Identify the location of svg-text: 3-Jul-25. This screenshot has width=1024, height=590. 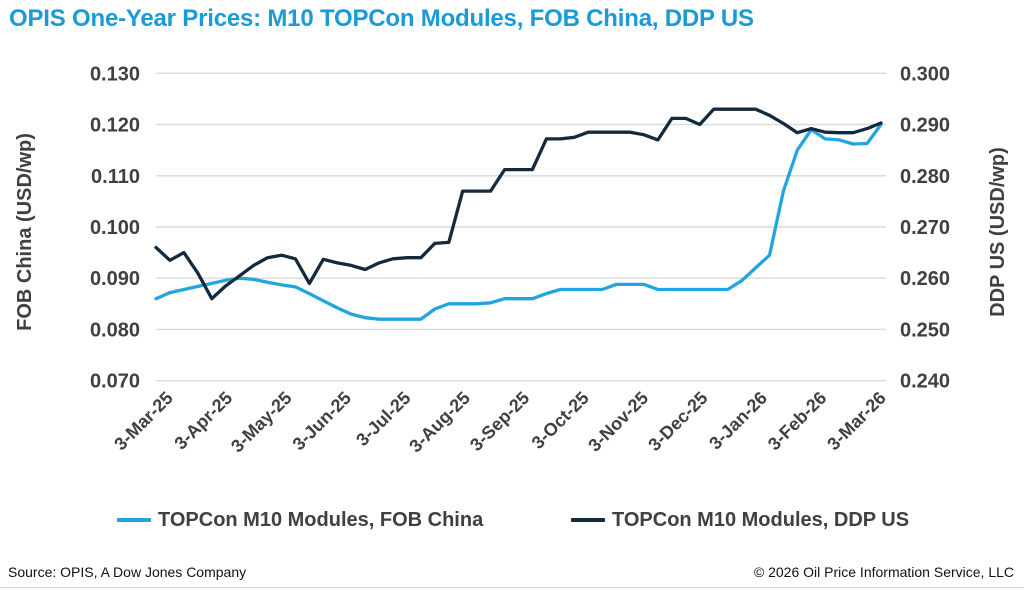
(383, 419).